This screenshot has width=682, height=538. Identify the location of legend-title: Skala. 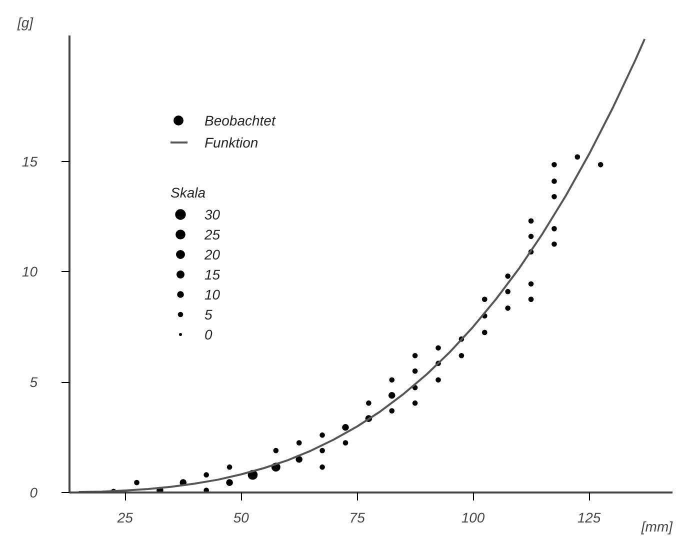
(188, 192).